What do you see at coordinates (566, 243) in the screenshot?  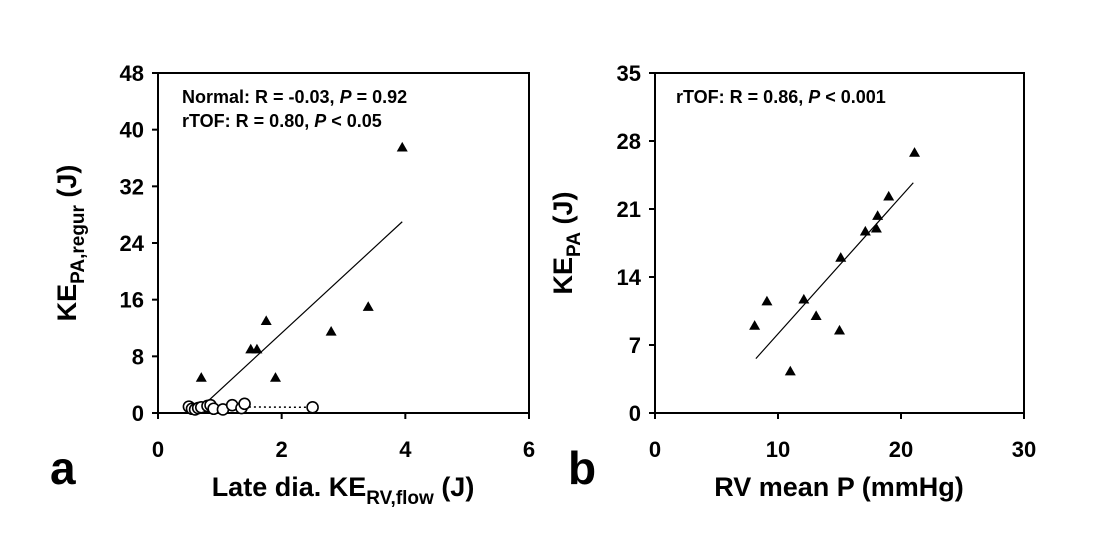 I see `y-axis-title-b: KEPA (J)` at bounding box center [566, 243].